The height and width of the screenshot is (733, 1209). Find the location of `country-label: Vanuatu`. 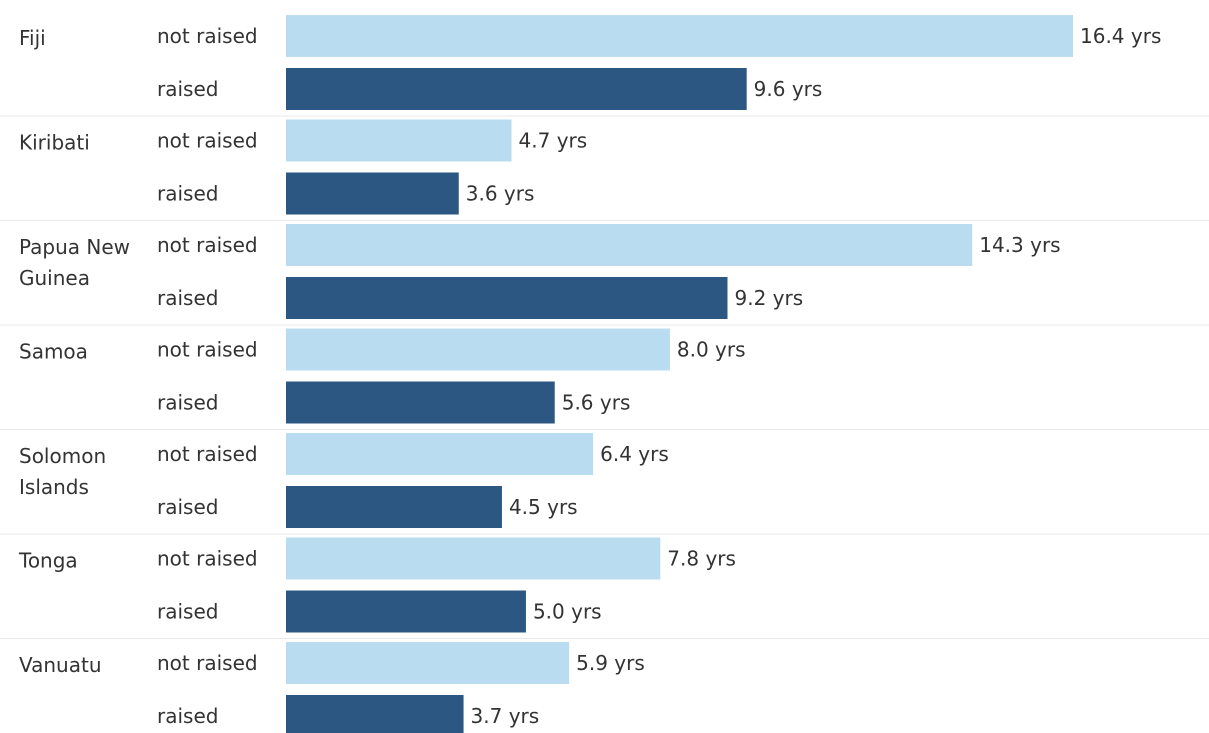

country-label: Vanuatu is located at coordinates (60, 665).